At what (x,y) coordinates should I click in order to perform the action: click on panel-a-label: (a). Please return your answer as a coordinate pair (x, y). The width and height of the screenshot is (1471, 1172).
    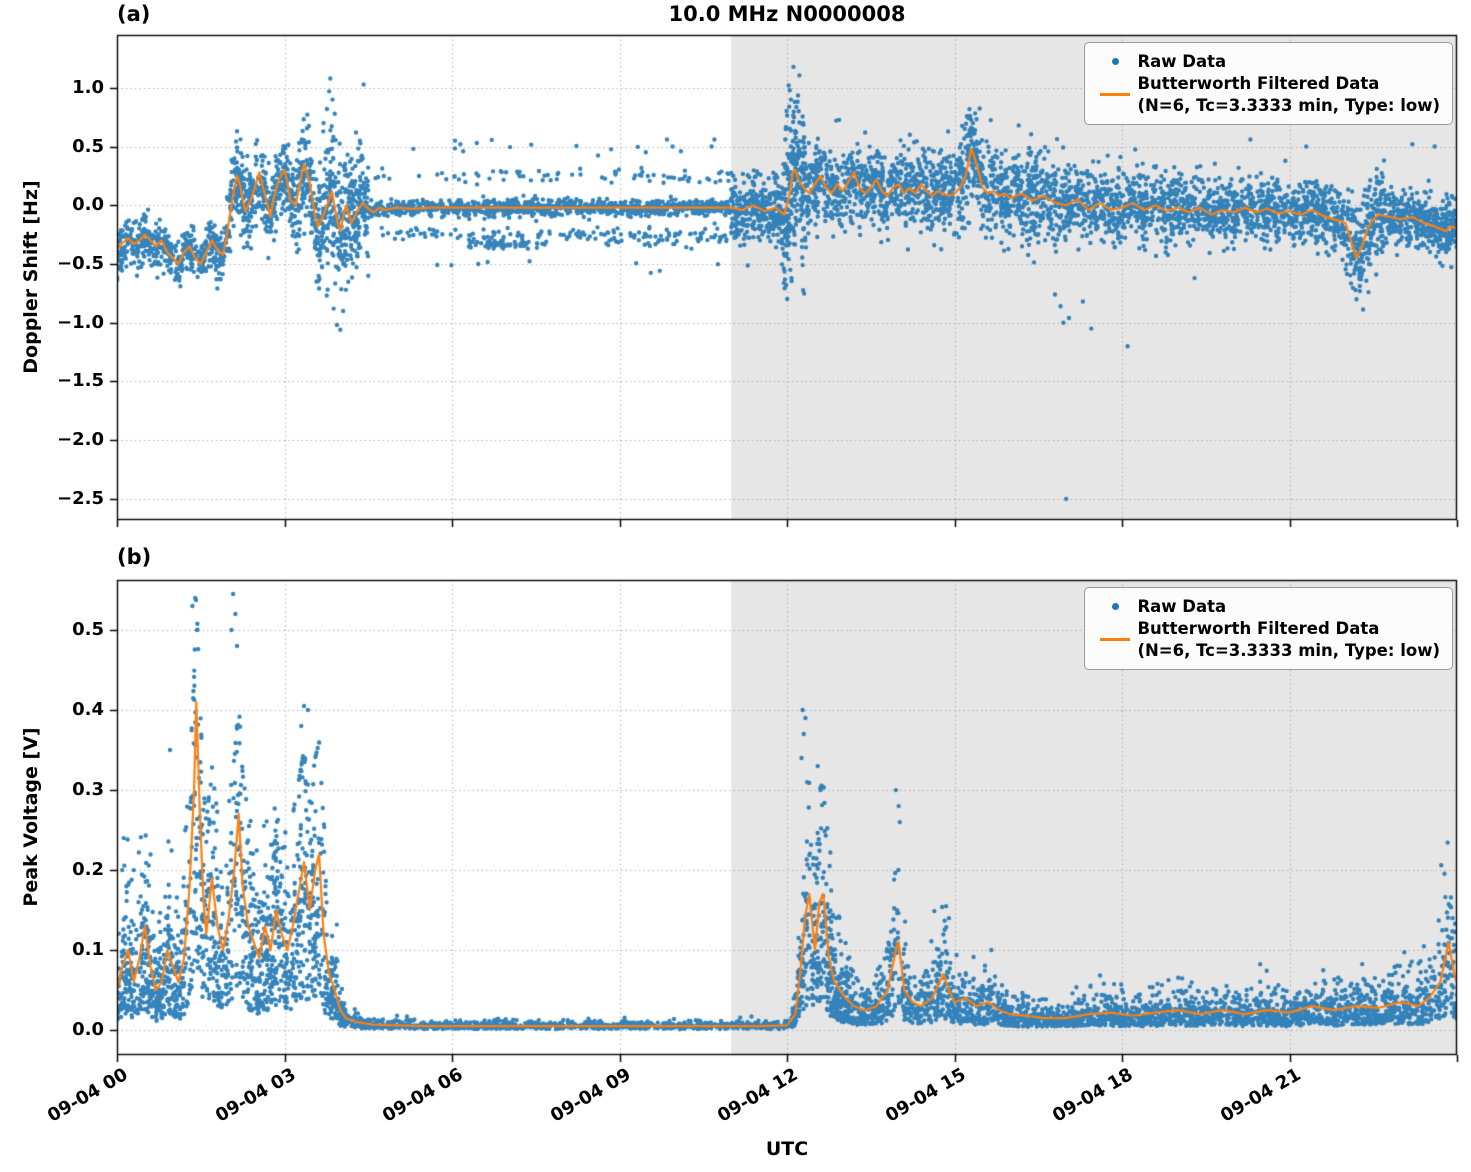
    Looking at the image, I should click on (134, 14).